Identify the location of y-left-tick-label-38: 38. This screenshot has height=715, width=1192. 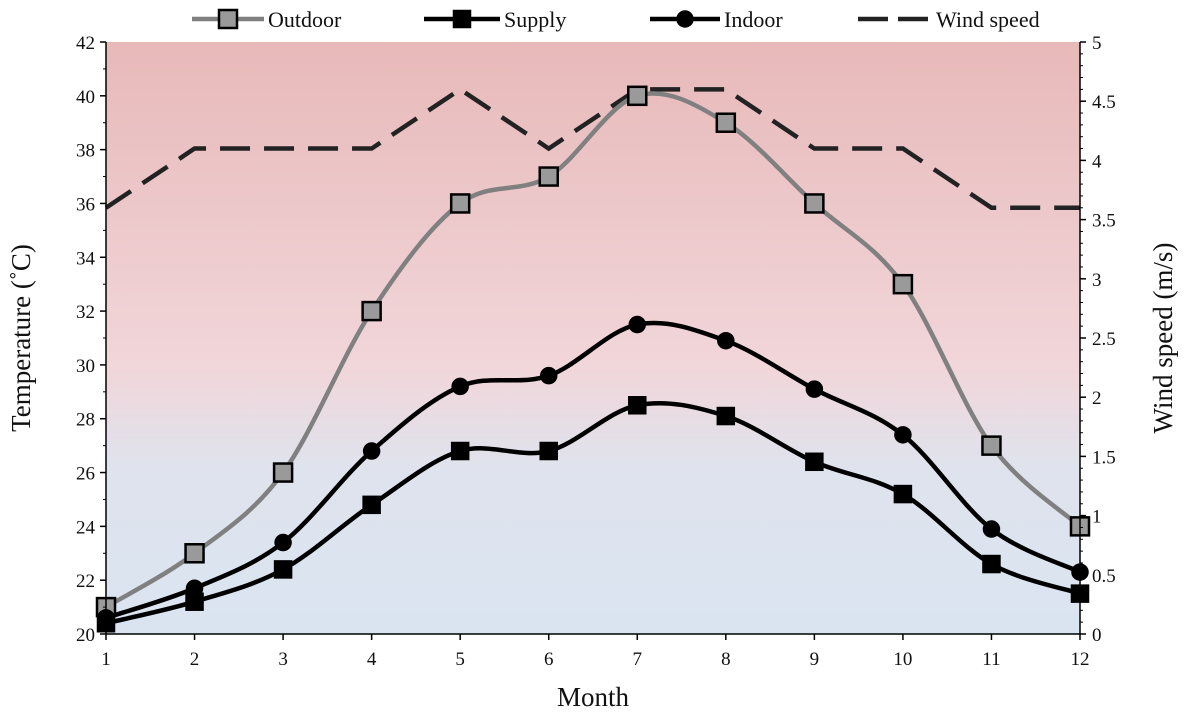
(85, 151).